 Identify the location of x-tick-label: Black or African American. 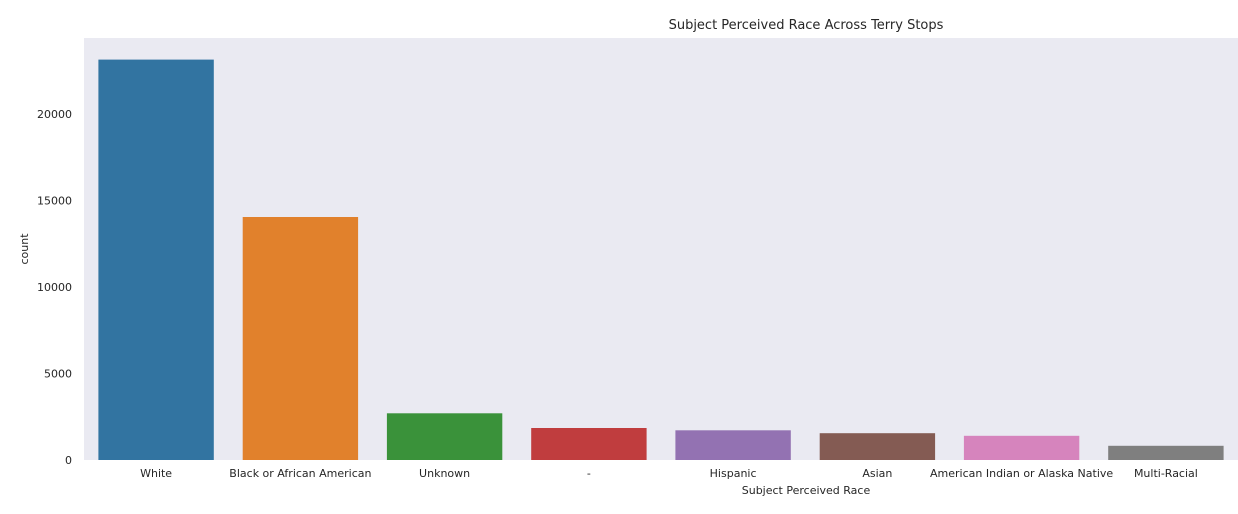
(300, 473).